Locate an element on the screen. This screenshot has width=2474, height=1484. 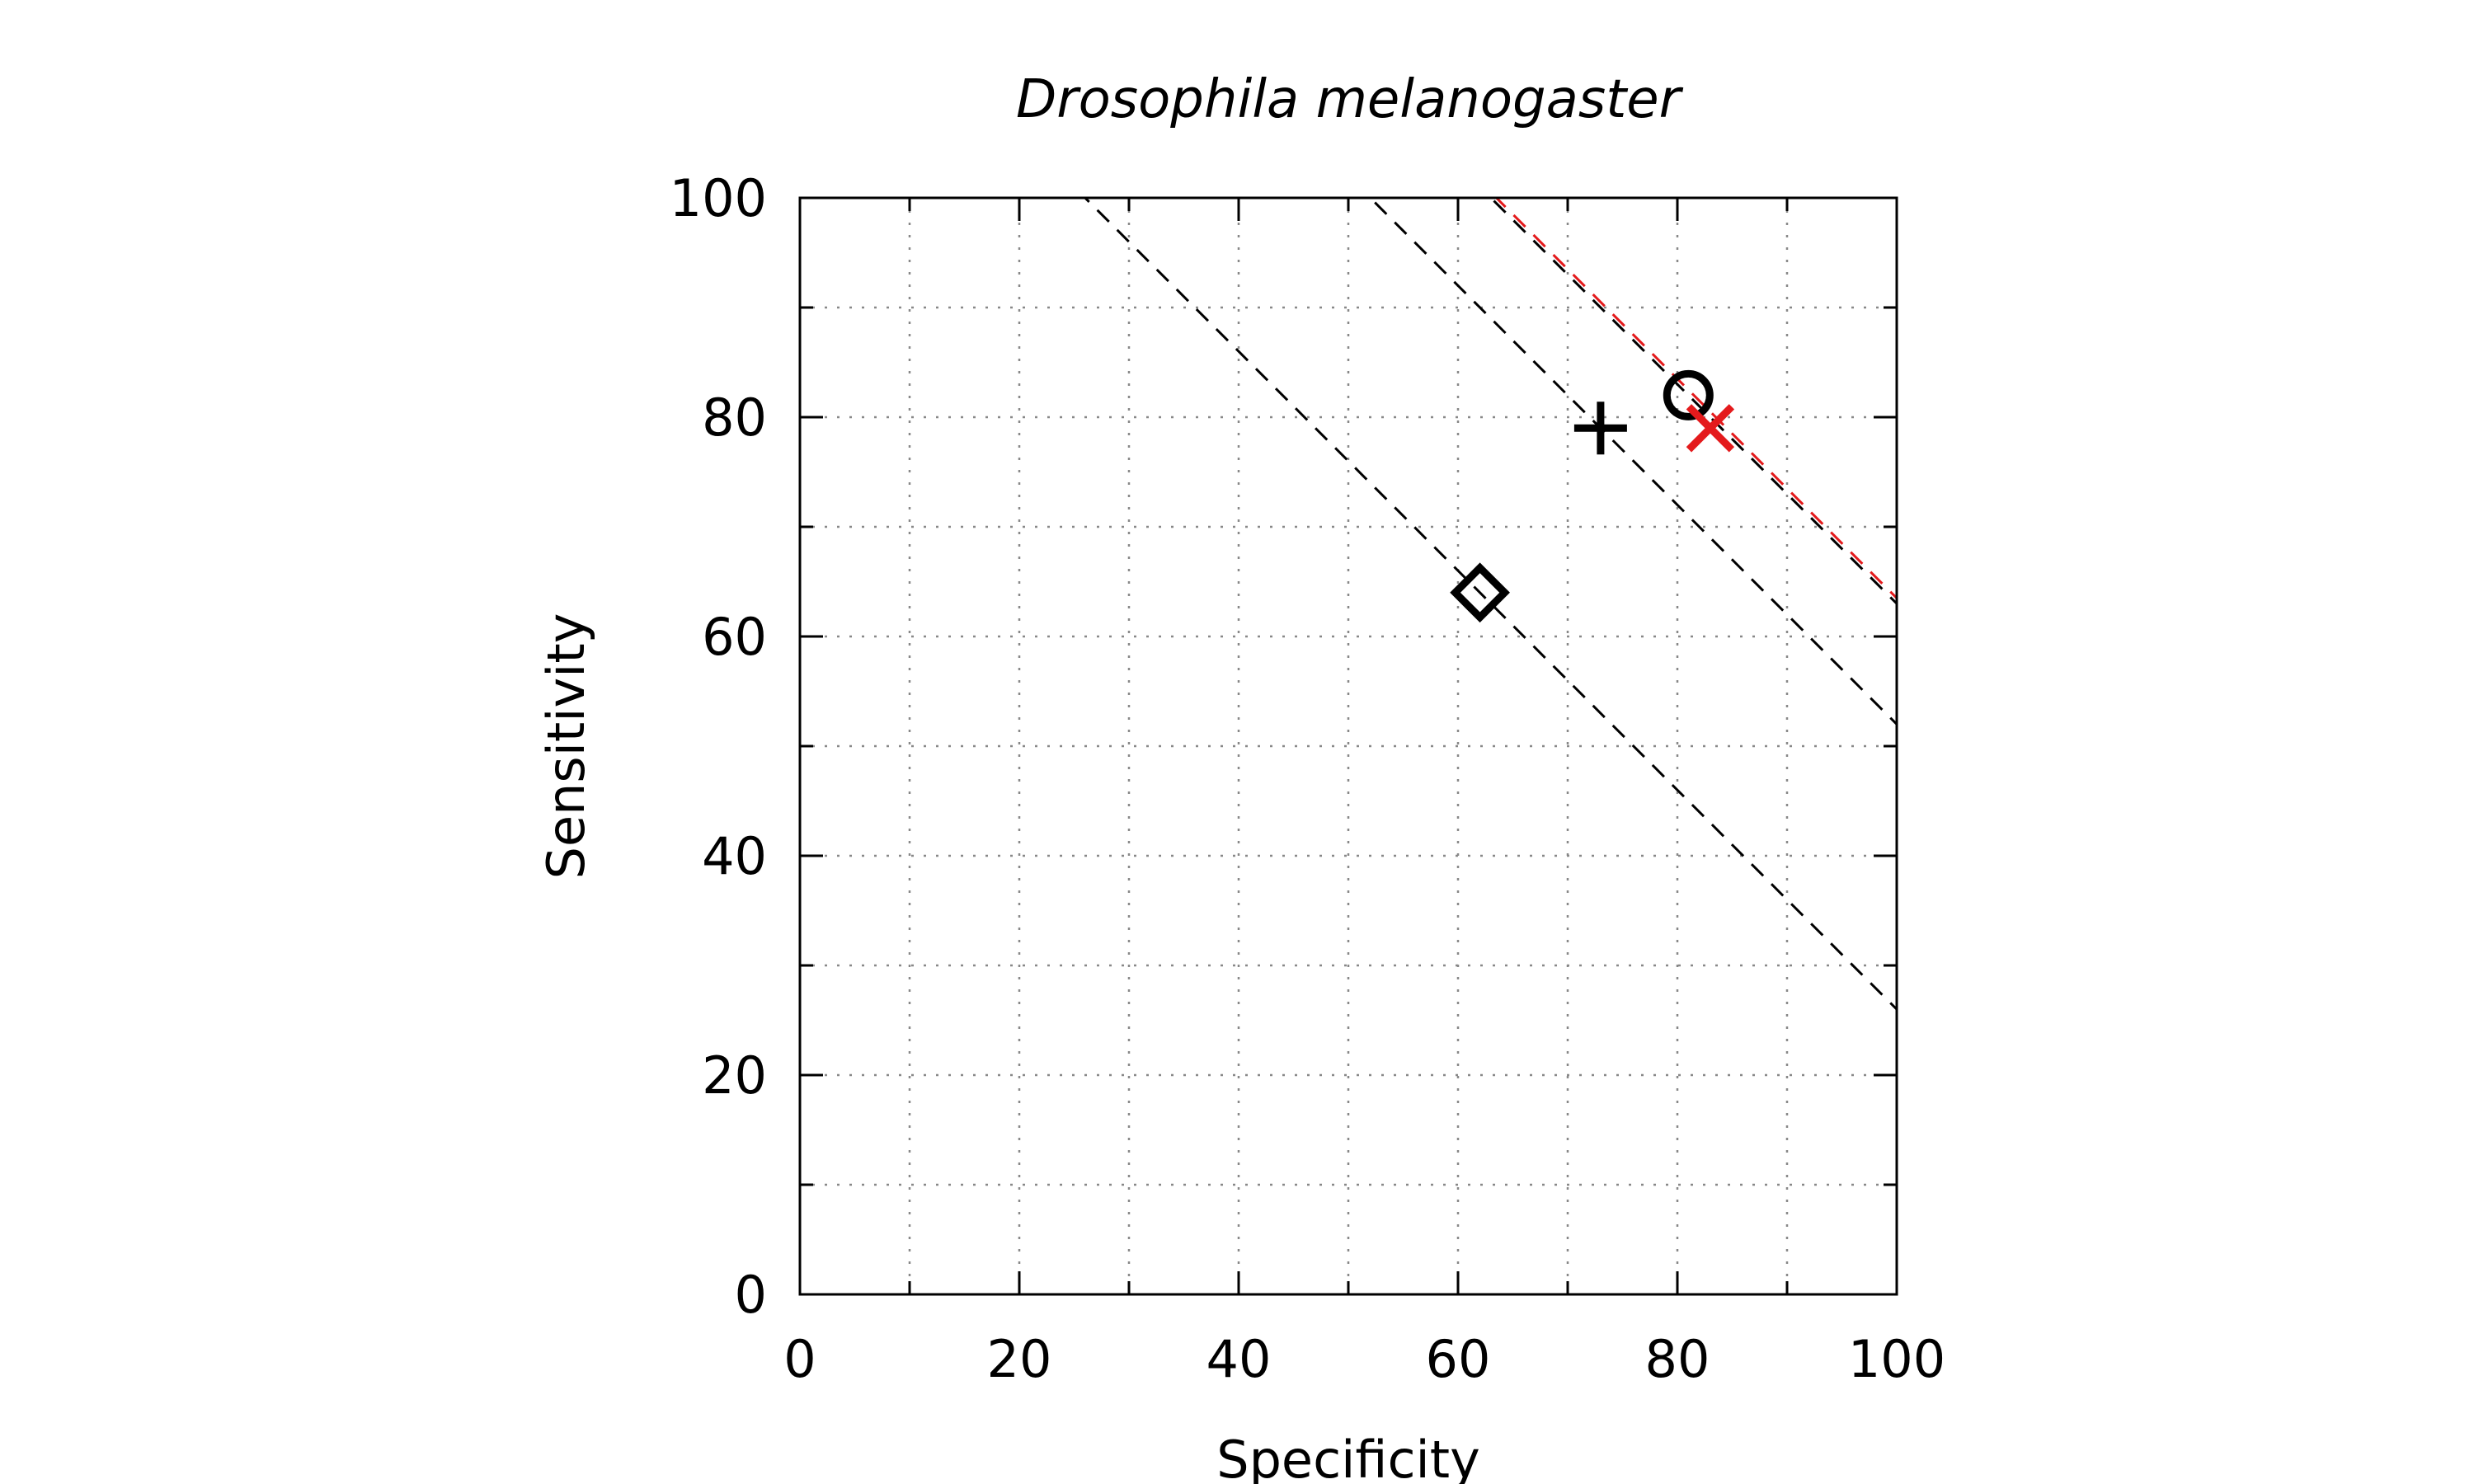
data-point-cross is located at coordinates (1710, 428).